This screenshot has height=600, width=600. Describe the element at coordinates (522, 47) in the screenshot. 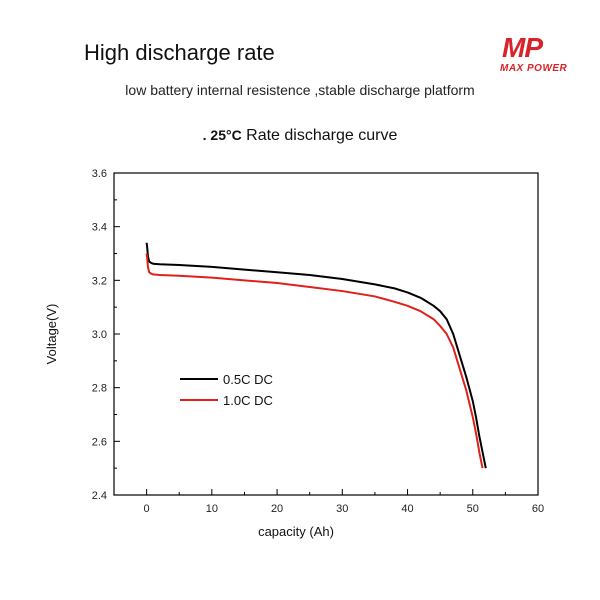

I see `logo-mark: MP` at that location.